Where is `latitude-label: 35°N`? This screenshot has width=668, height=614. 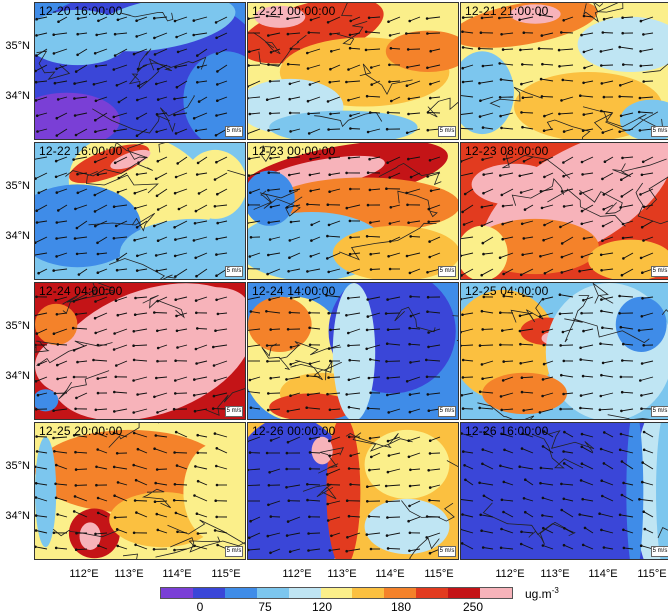 latitude-label: 35°N is located at coordinates (15, 46).